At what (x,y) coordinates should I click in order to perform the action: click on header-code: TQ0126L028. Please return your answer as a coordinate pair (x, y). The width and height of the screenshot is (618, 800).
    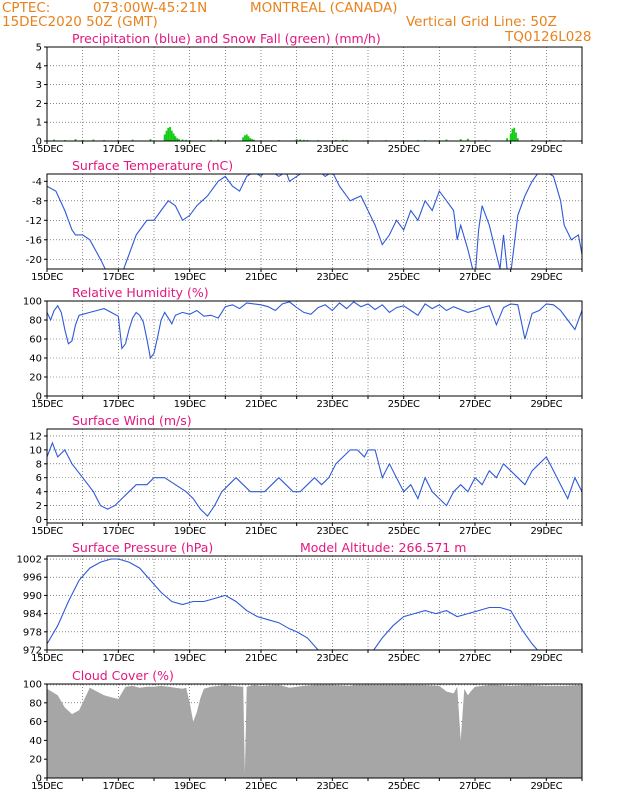
    Looking at the image, I should click on (548, 37).